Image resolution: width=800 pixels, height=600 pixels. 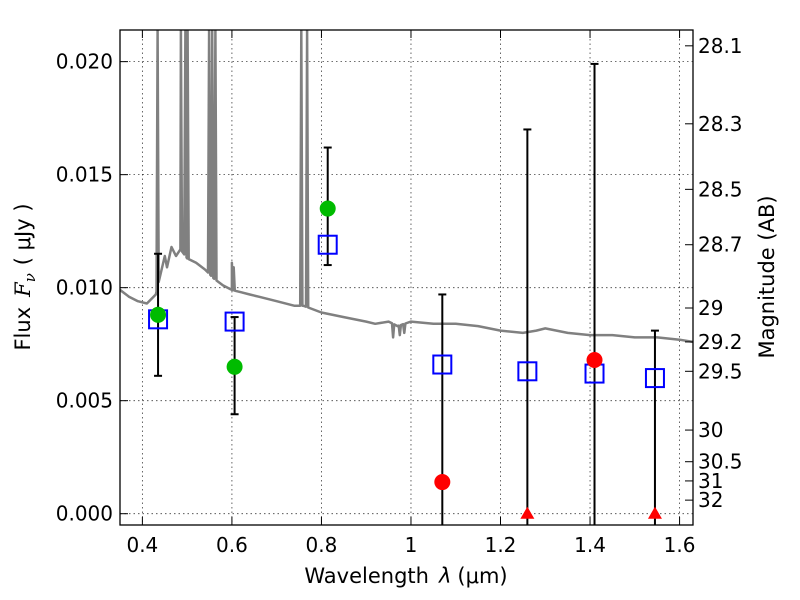 What do you see at coordinates (680, 545) in the screenshot?
I see `x-tick-label: 1.6` at bounding box center [680, 545].